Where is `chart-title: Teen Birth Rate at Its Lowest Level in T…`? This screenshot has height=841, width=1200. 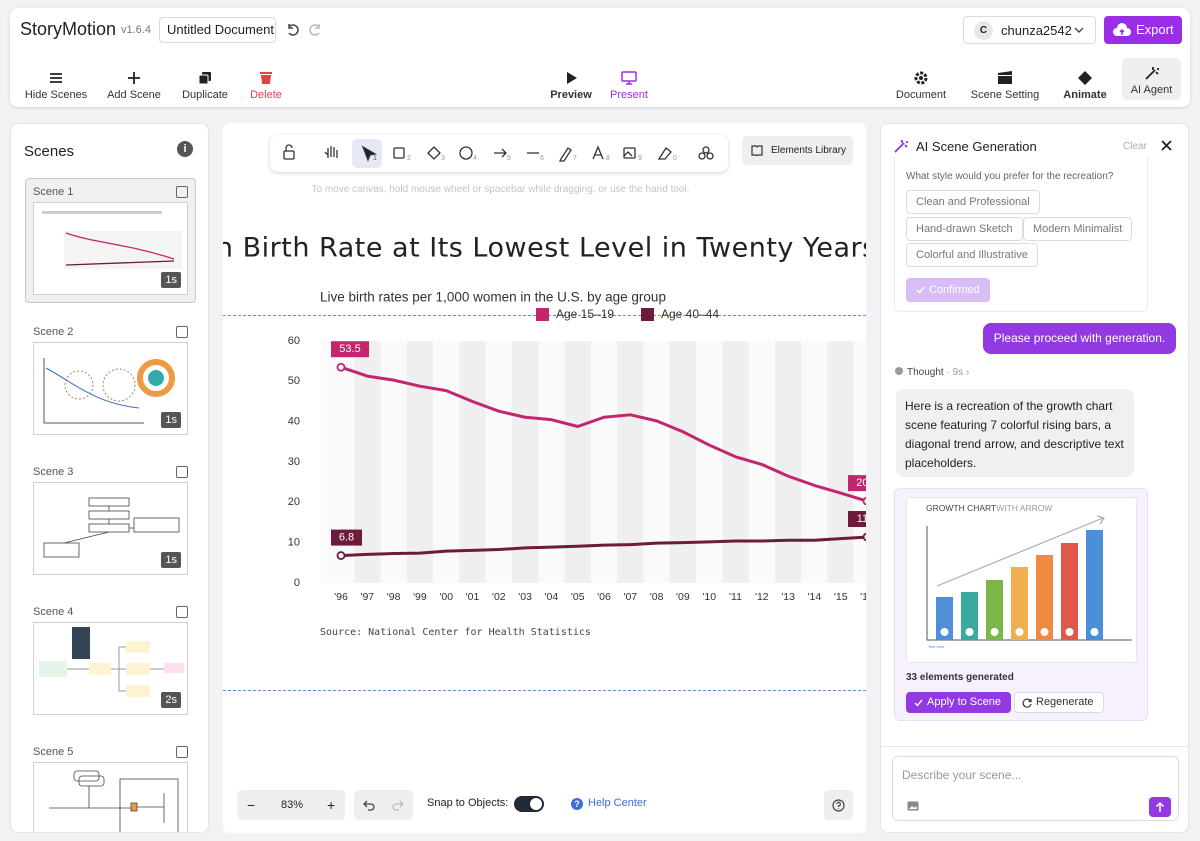
chart-title: Teen Birth Rate at Its Lowest Level in T… is located at coordinates (544, 248).